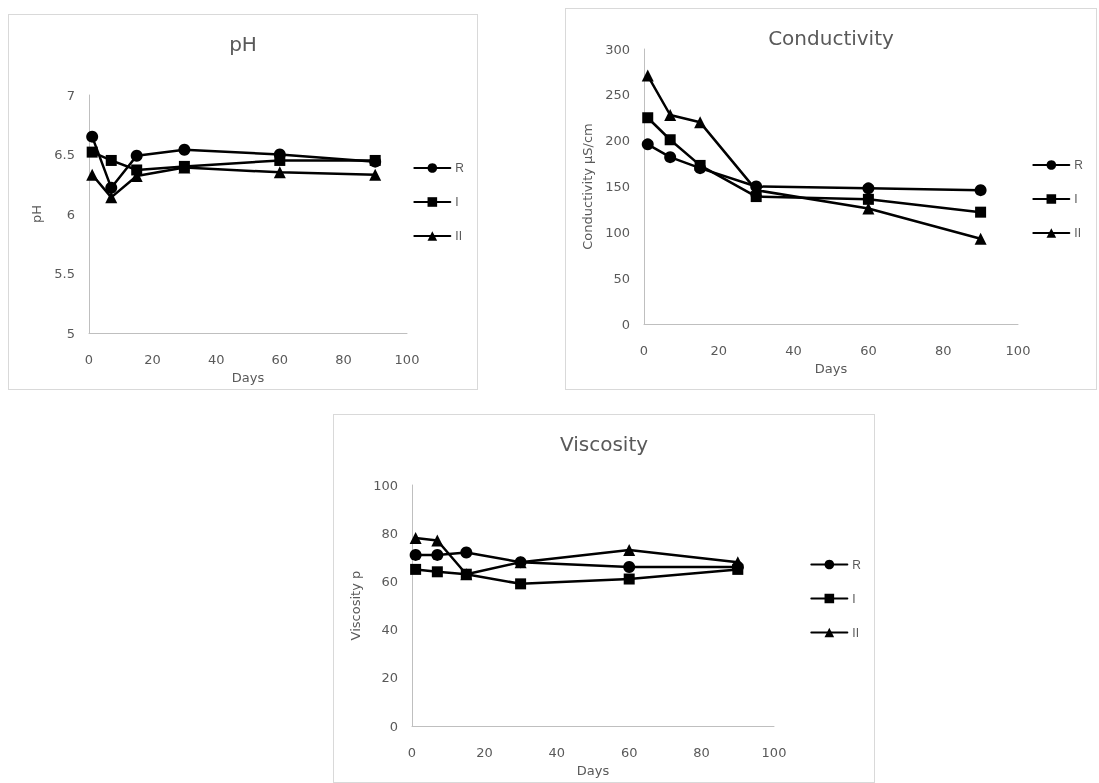 The width and height of the screenshot is (1099, 783). Describe the element at coordinates (243, 44) in the screenshot. I see `chart-title: pH` at that location.